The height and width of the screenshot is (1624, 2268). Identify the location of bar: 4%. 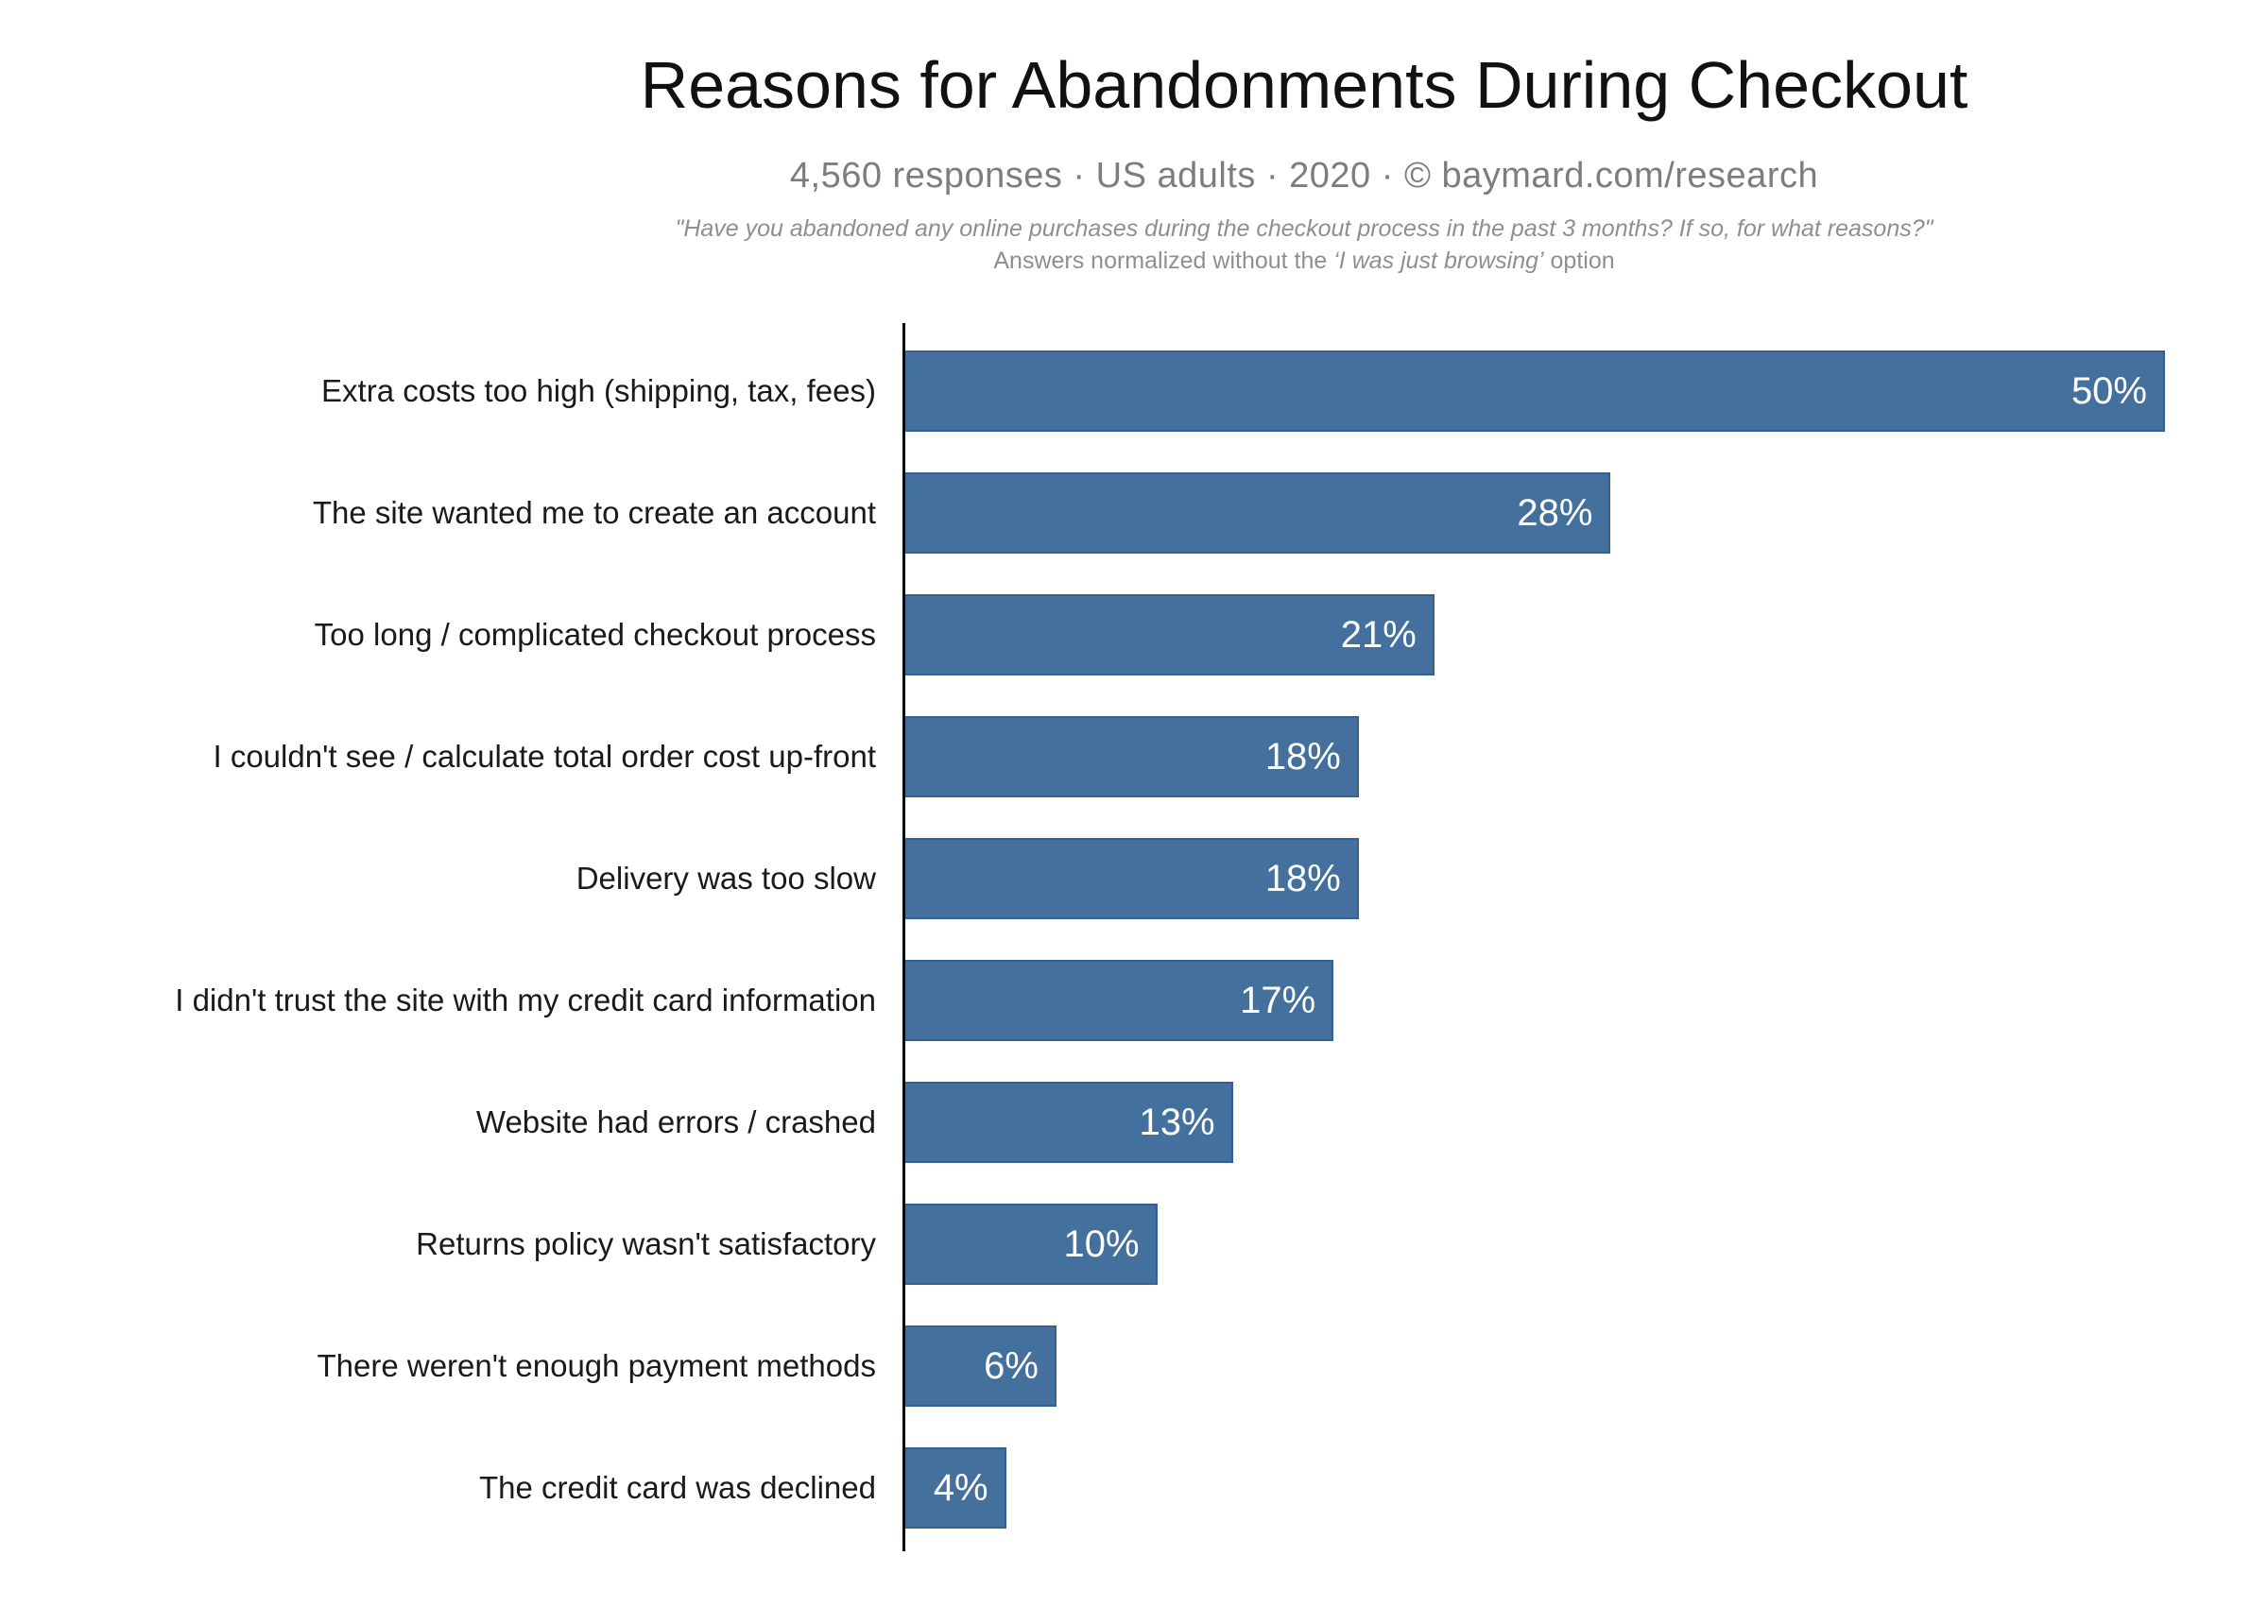
(955, 1488).